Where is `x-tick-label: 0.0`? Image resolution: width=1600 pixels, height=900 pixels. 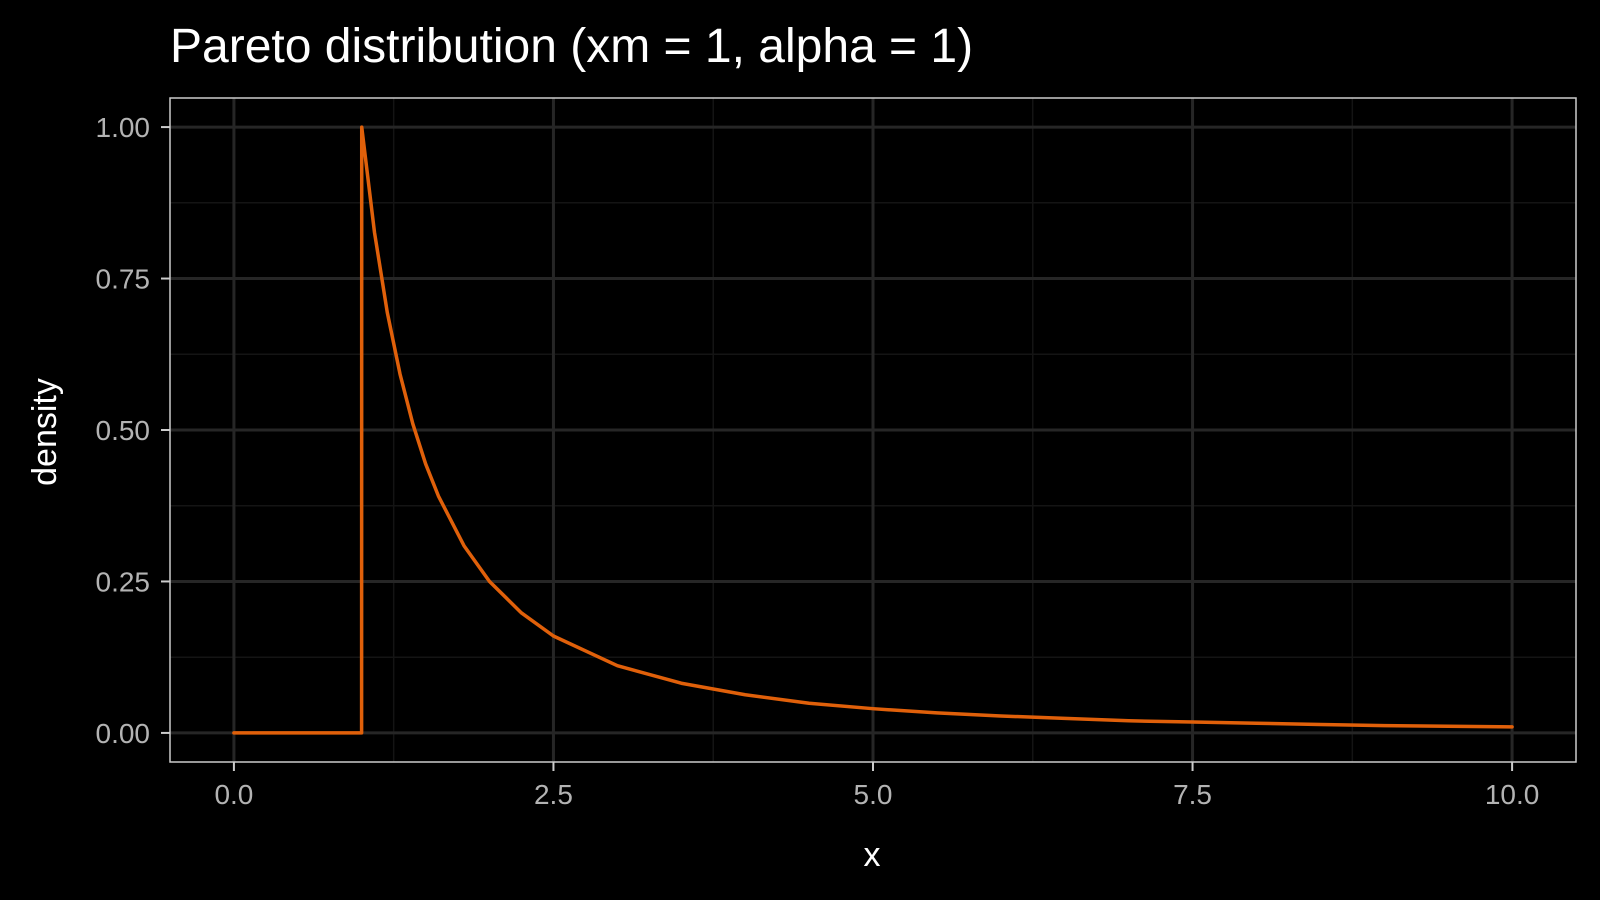 x-tick-label: 0.0 is located at coordinates (233, 794).